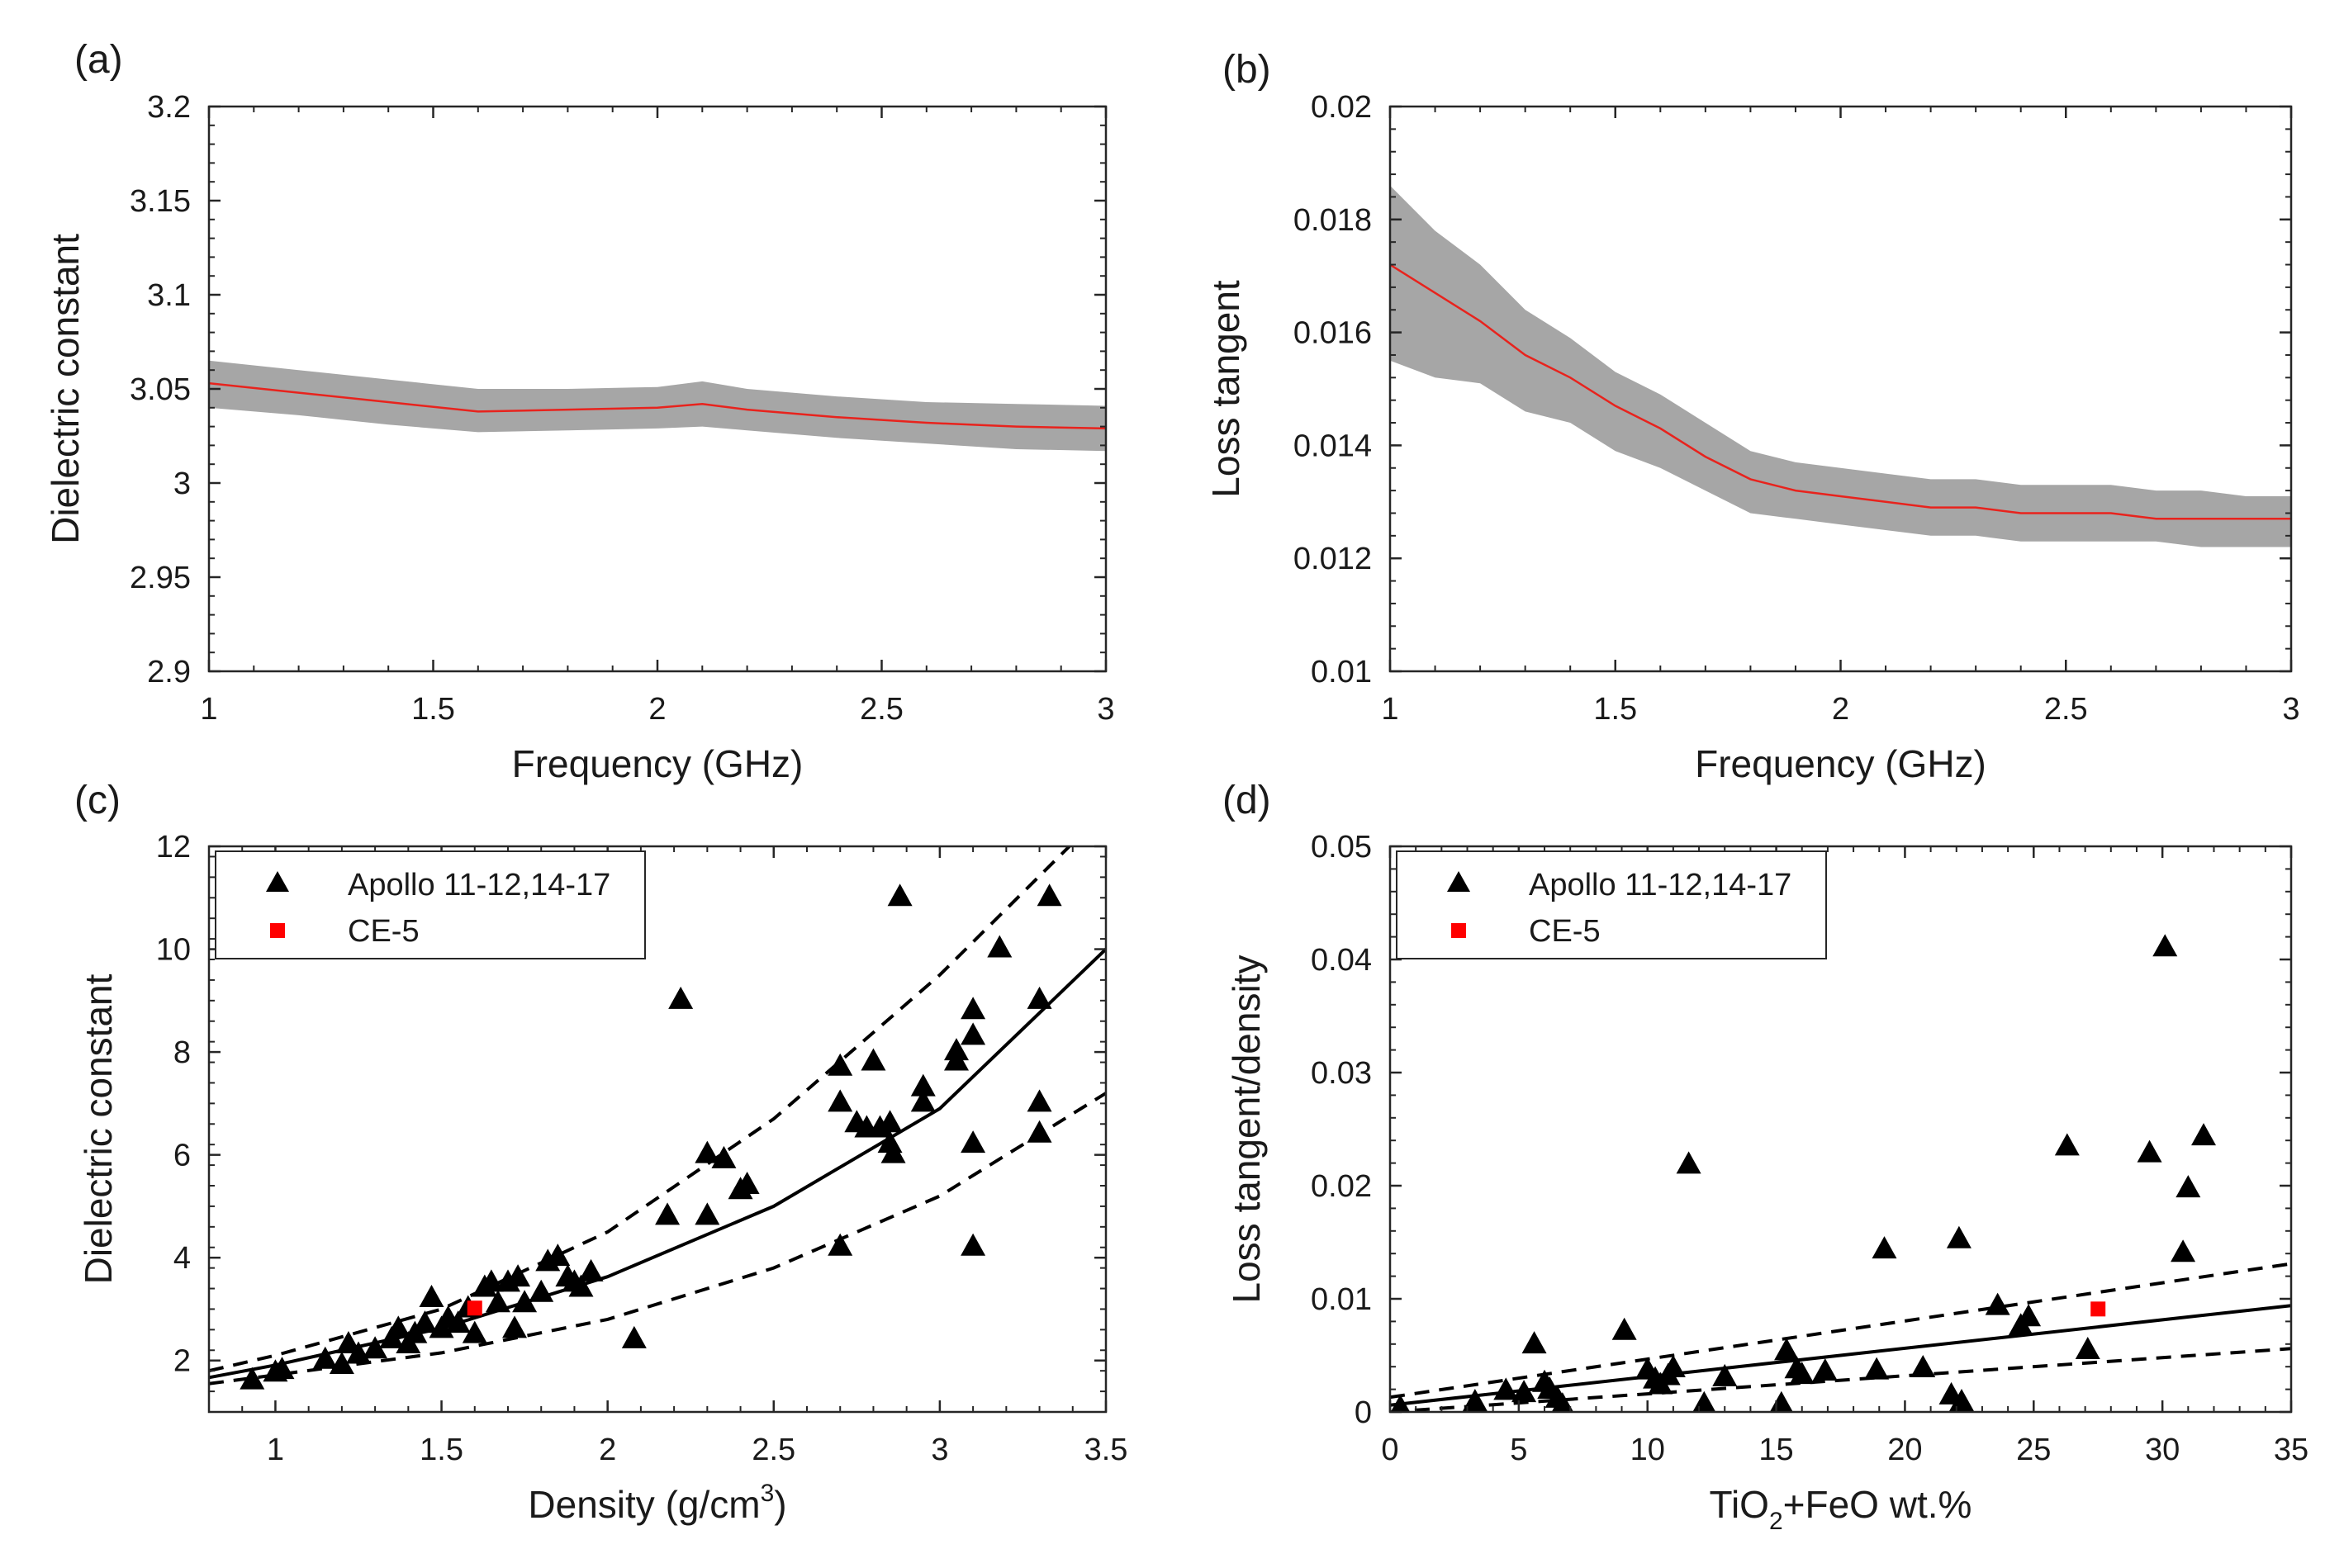  I want to click on x-tick-label: 0, so click(1389, 1450).